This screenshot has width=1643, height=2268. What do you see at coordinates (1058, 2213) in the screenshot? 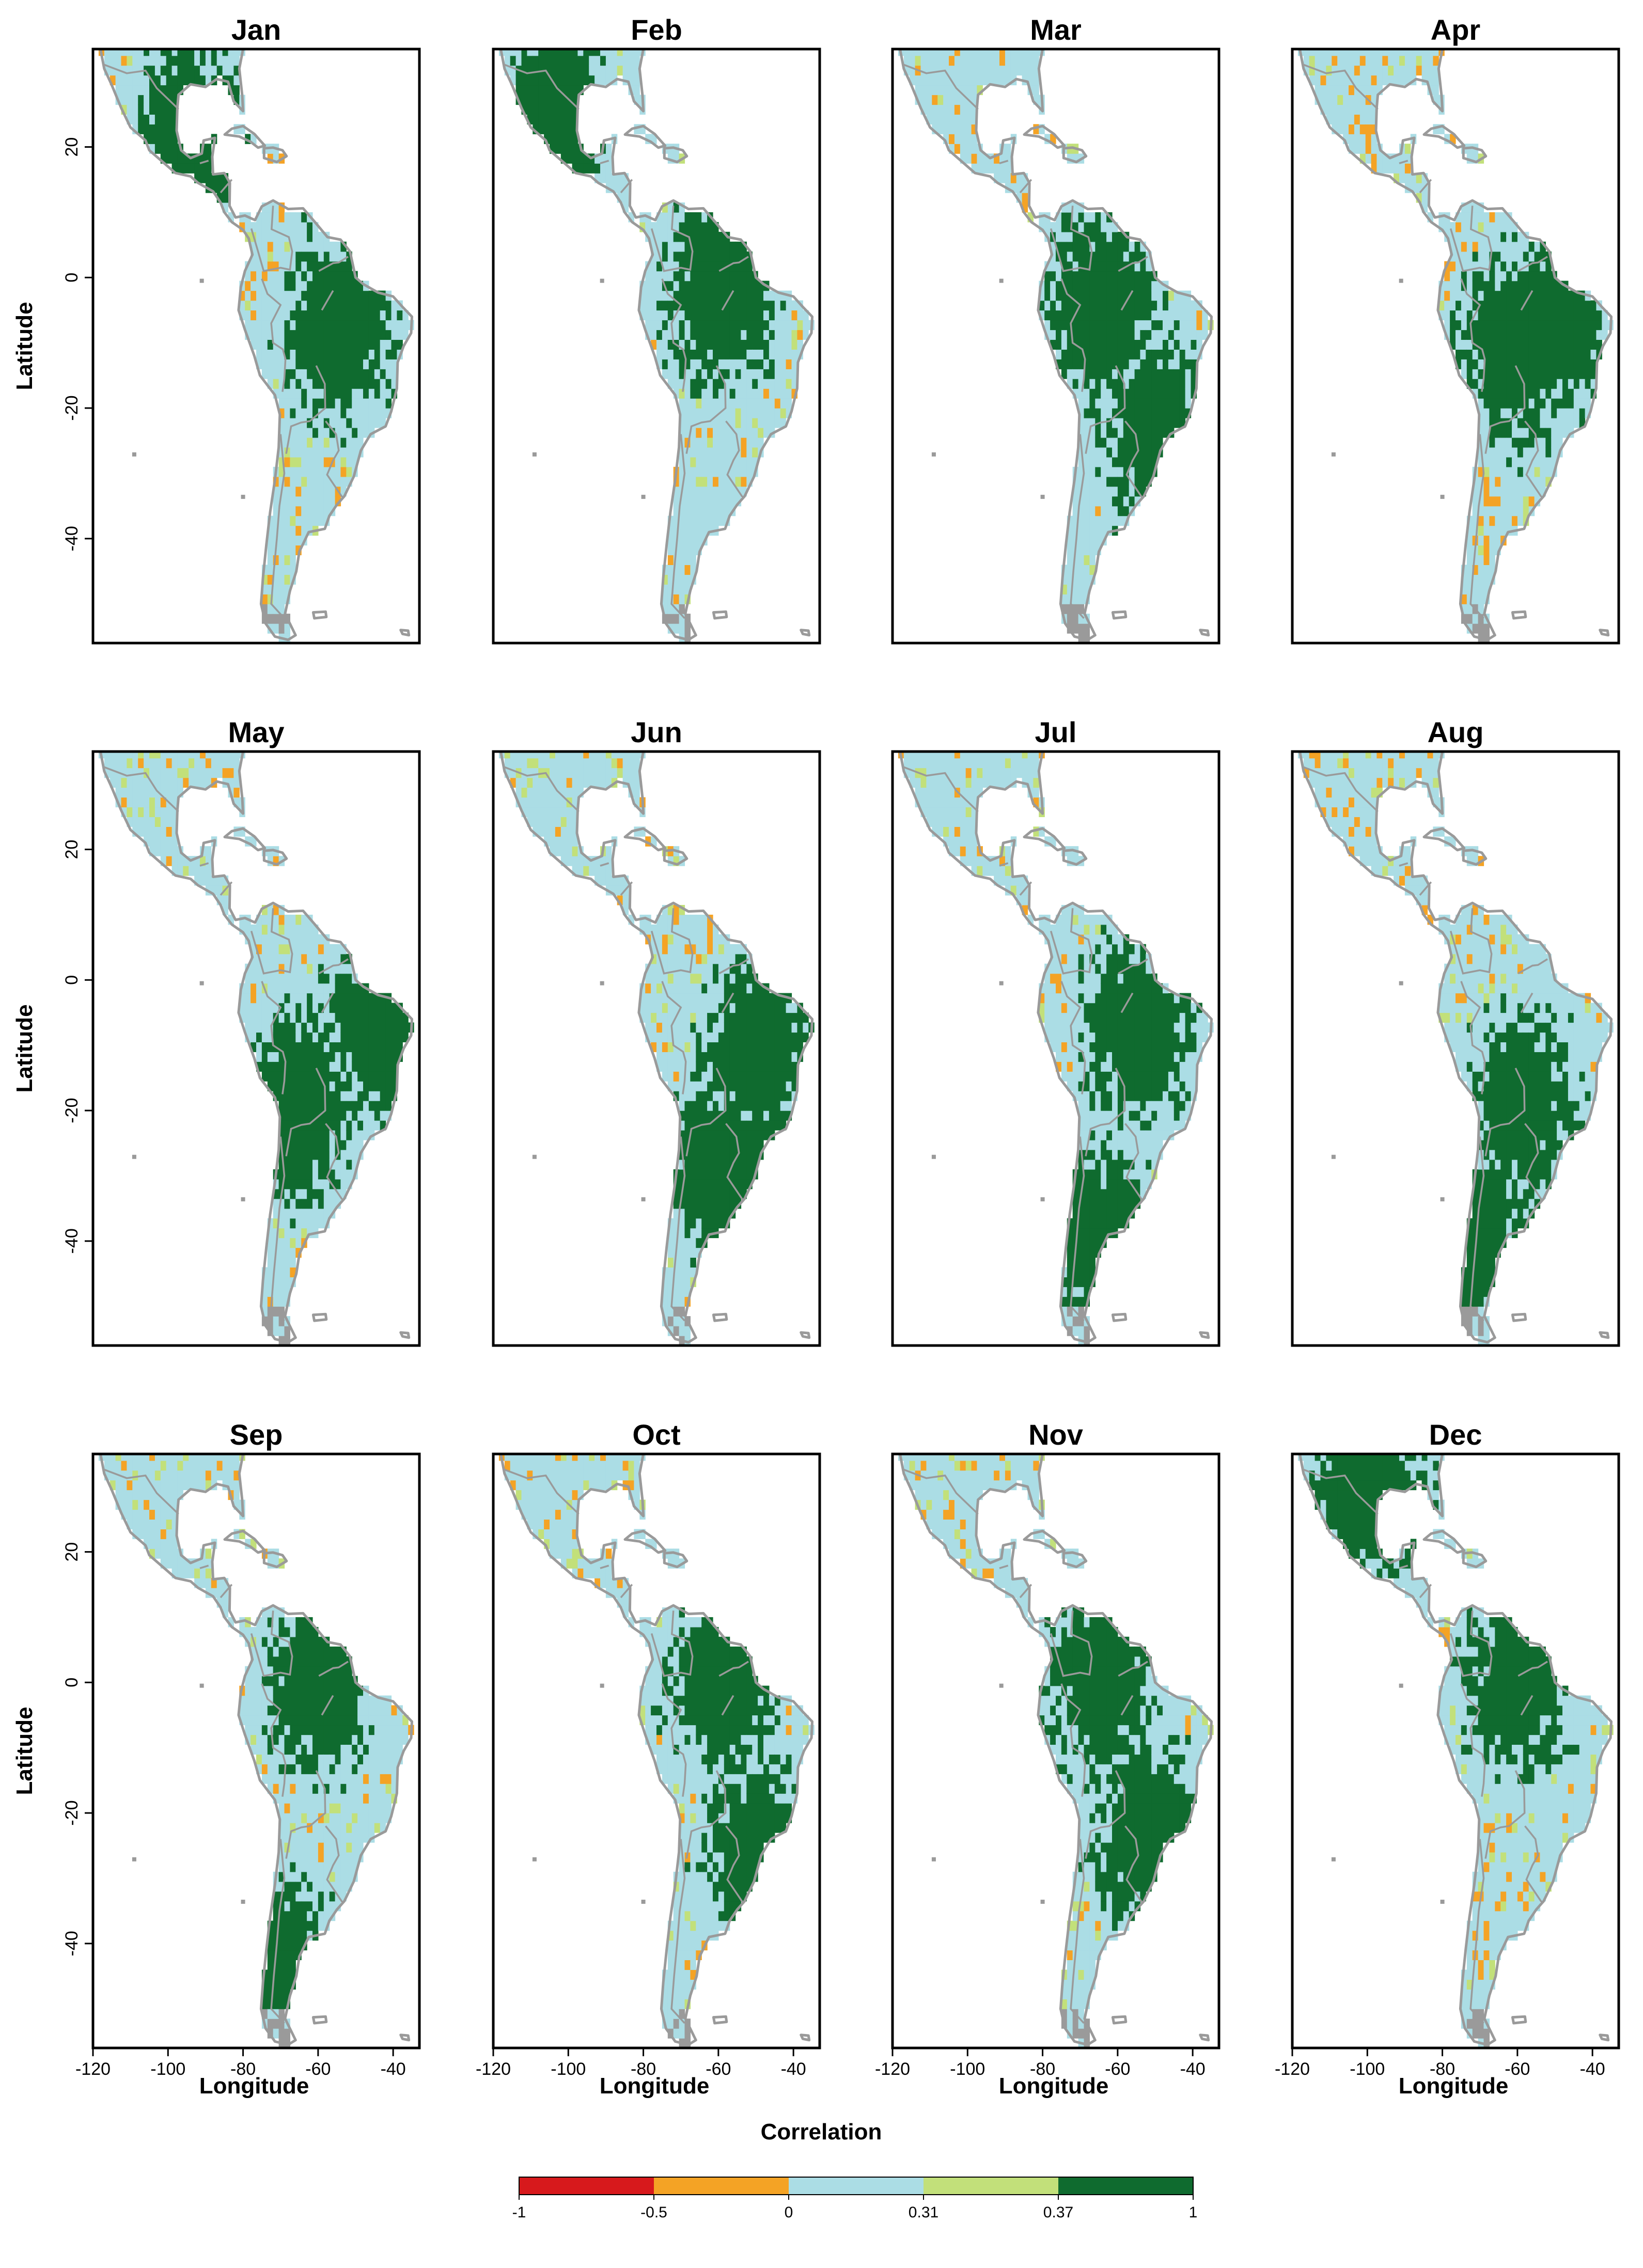
I see `colorbar-tick-label: 0.37` at bounding box center [1058, 2213].